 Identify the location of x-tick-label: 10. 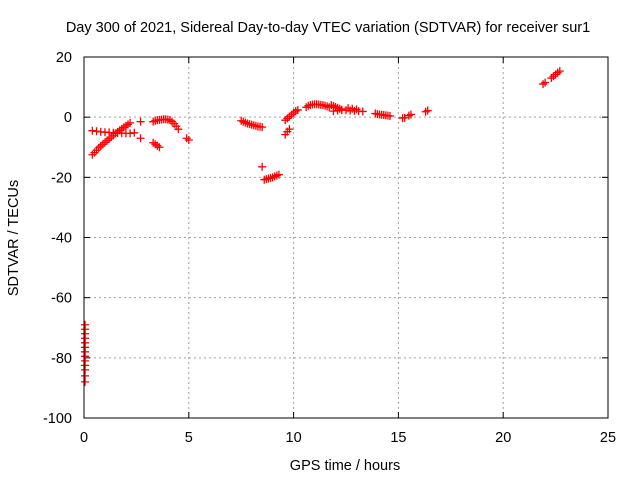
(294, 438).